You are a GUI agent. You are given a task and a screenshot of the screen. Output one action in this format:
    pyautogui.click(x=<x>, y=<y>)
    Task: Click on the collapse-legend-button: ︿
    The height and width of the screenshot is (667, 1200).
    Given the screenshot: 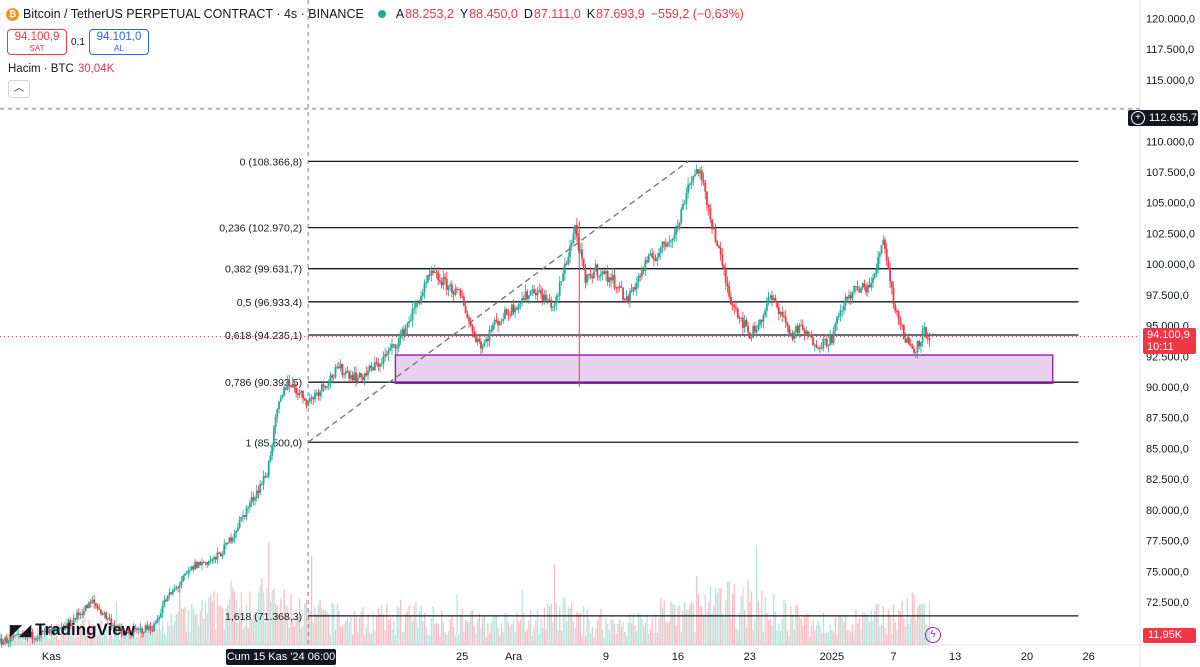 What is the action you would take?
    pyautogui.click(x=19, y=89)
    